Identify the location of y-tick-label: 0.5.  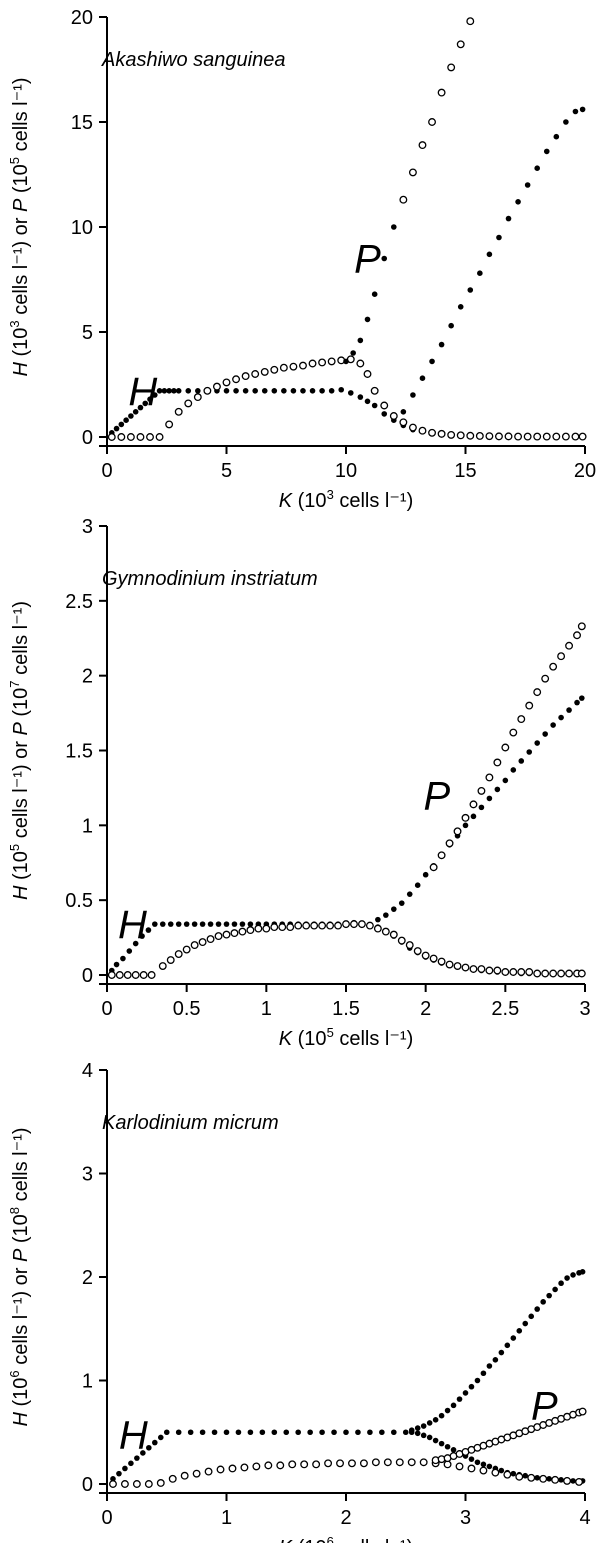
(79, 901).